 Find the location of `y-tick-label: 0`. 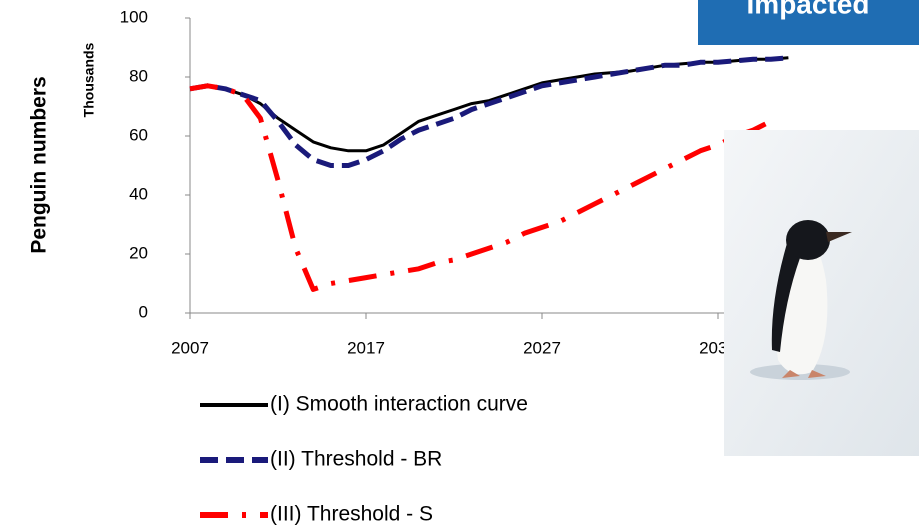

y-tick-label: 0 is located at coordinates (143, 311).